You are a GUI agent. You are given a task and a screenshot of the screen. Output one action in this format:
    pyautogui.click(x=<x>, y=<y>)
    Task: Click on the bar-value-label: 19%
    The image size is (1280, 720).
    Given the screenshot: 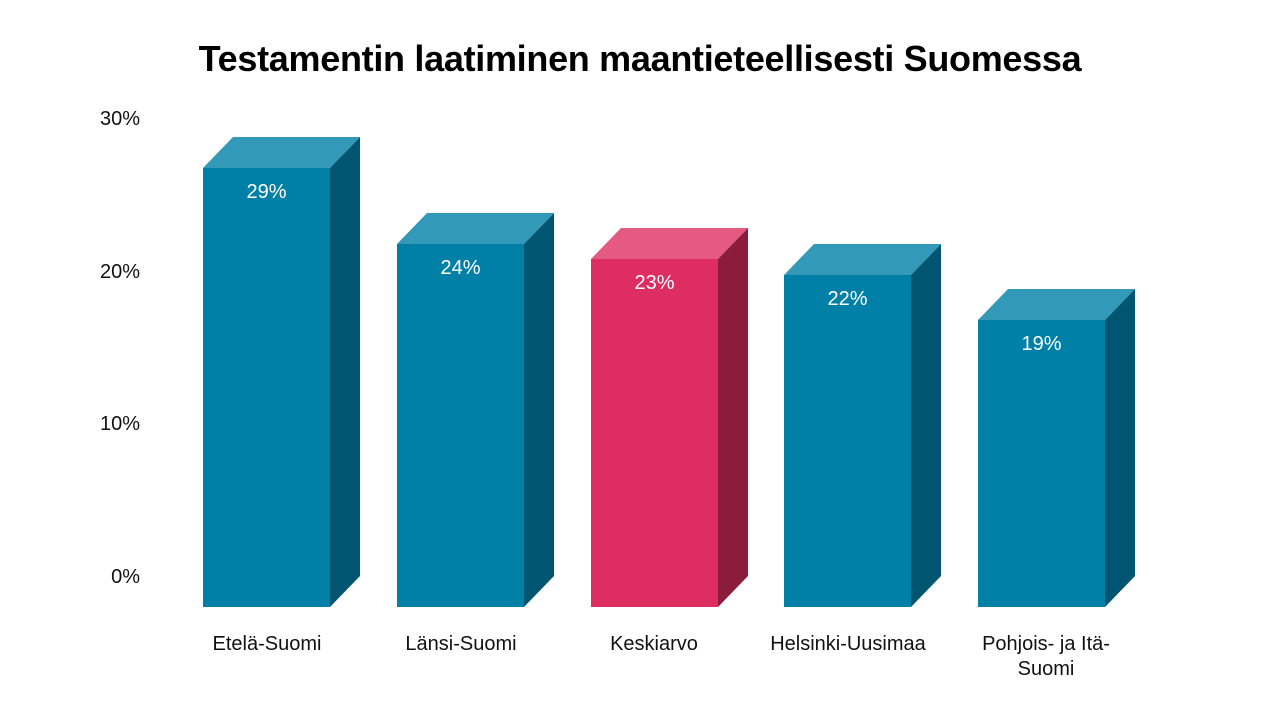 What is the action you would take?
    pyautogui.click(x=1041, y=344)
    